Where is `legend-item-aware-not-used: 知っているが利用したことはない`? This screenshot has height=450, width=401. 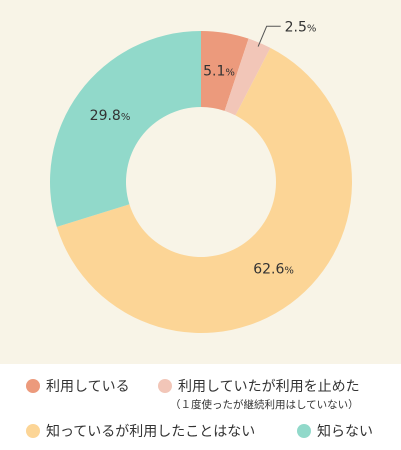 legend-item-aware-not-used: 知っているが利用したことはない is located at coordinates (140, 431).